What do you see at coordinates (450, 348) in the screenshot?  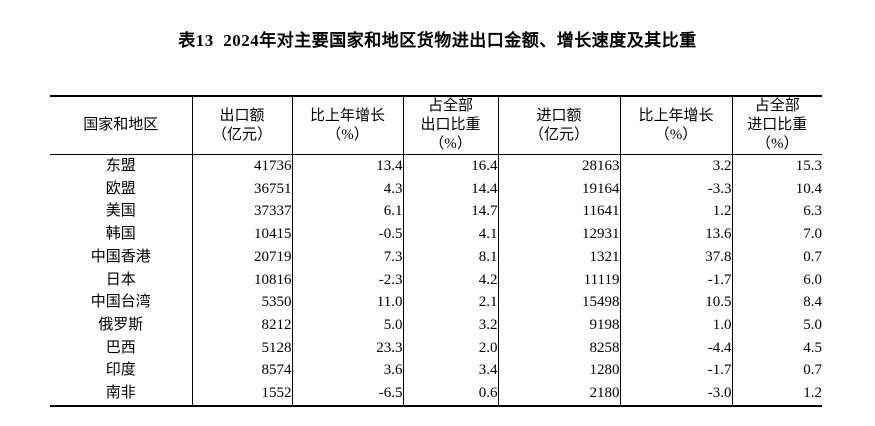 I see `cell-export-share: 2.0` at bounding box center [450, 348].